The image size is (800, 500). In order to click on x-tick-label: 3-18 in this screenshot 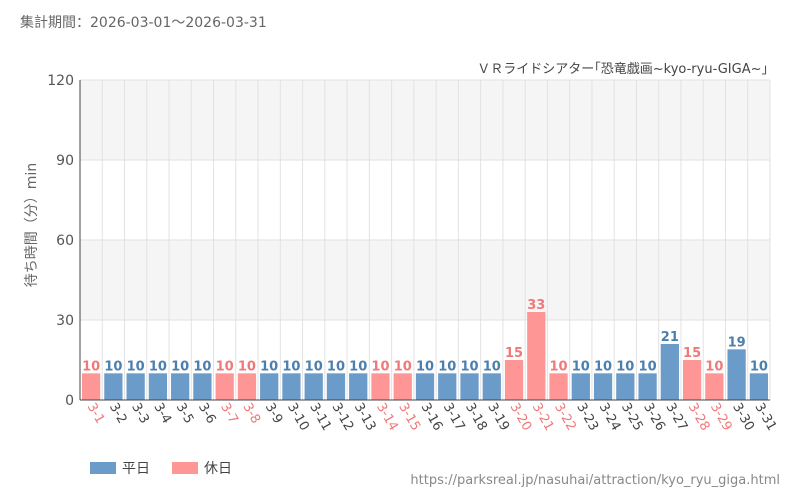, I will do `click(476, 417)`.